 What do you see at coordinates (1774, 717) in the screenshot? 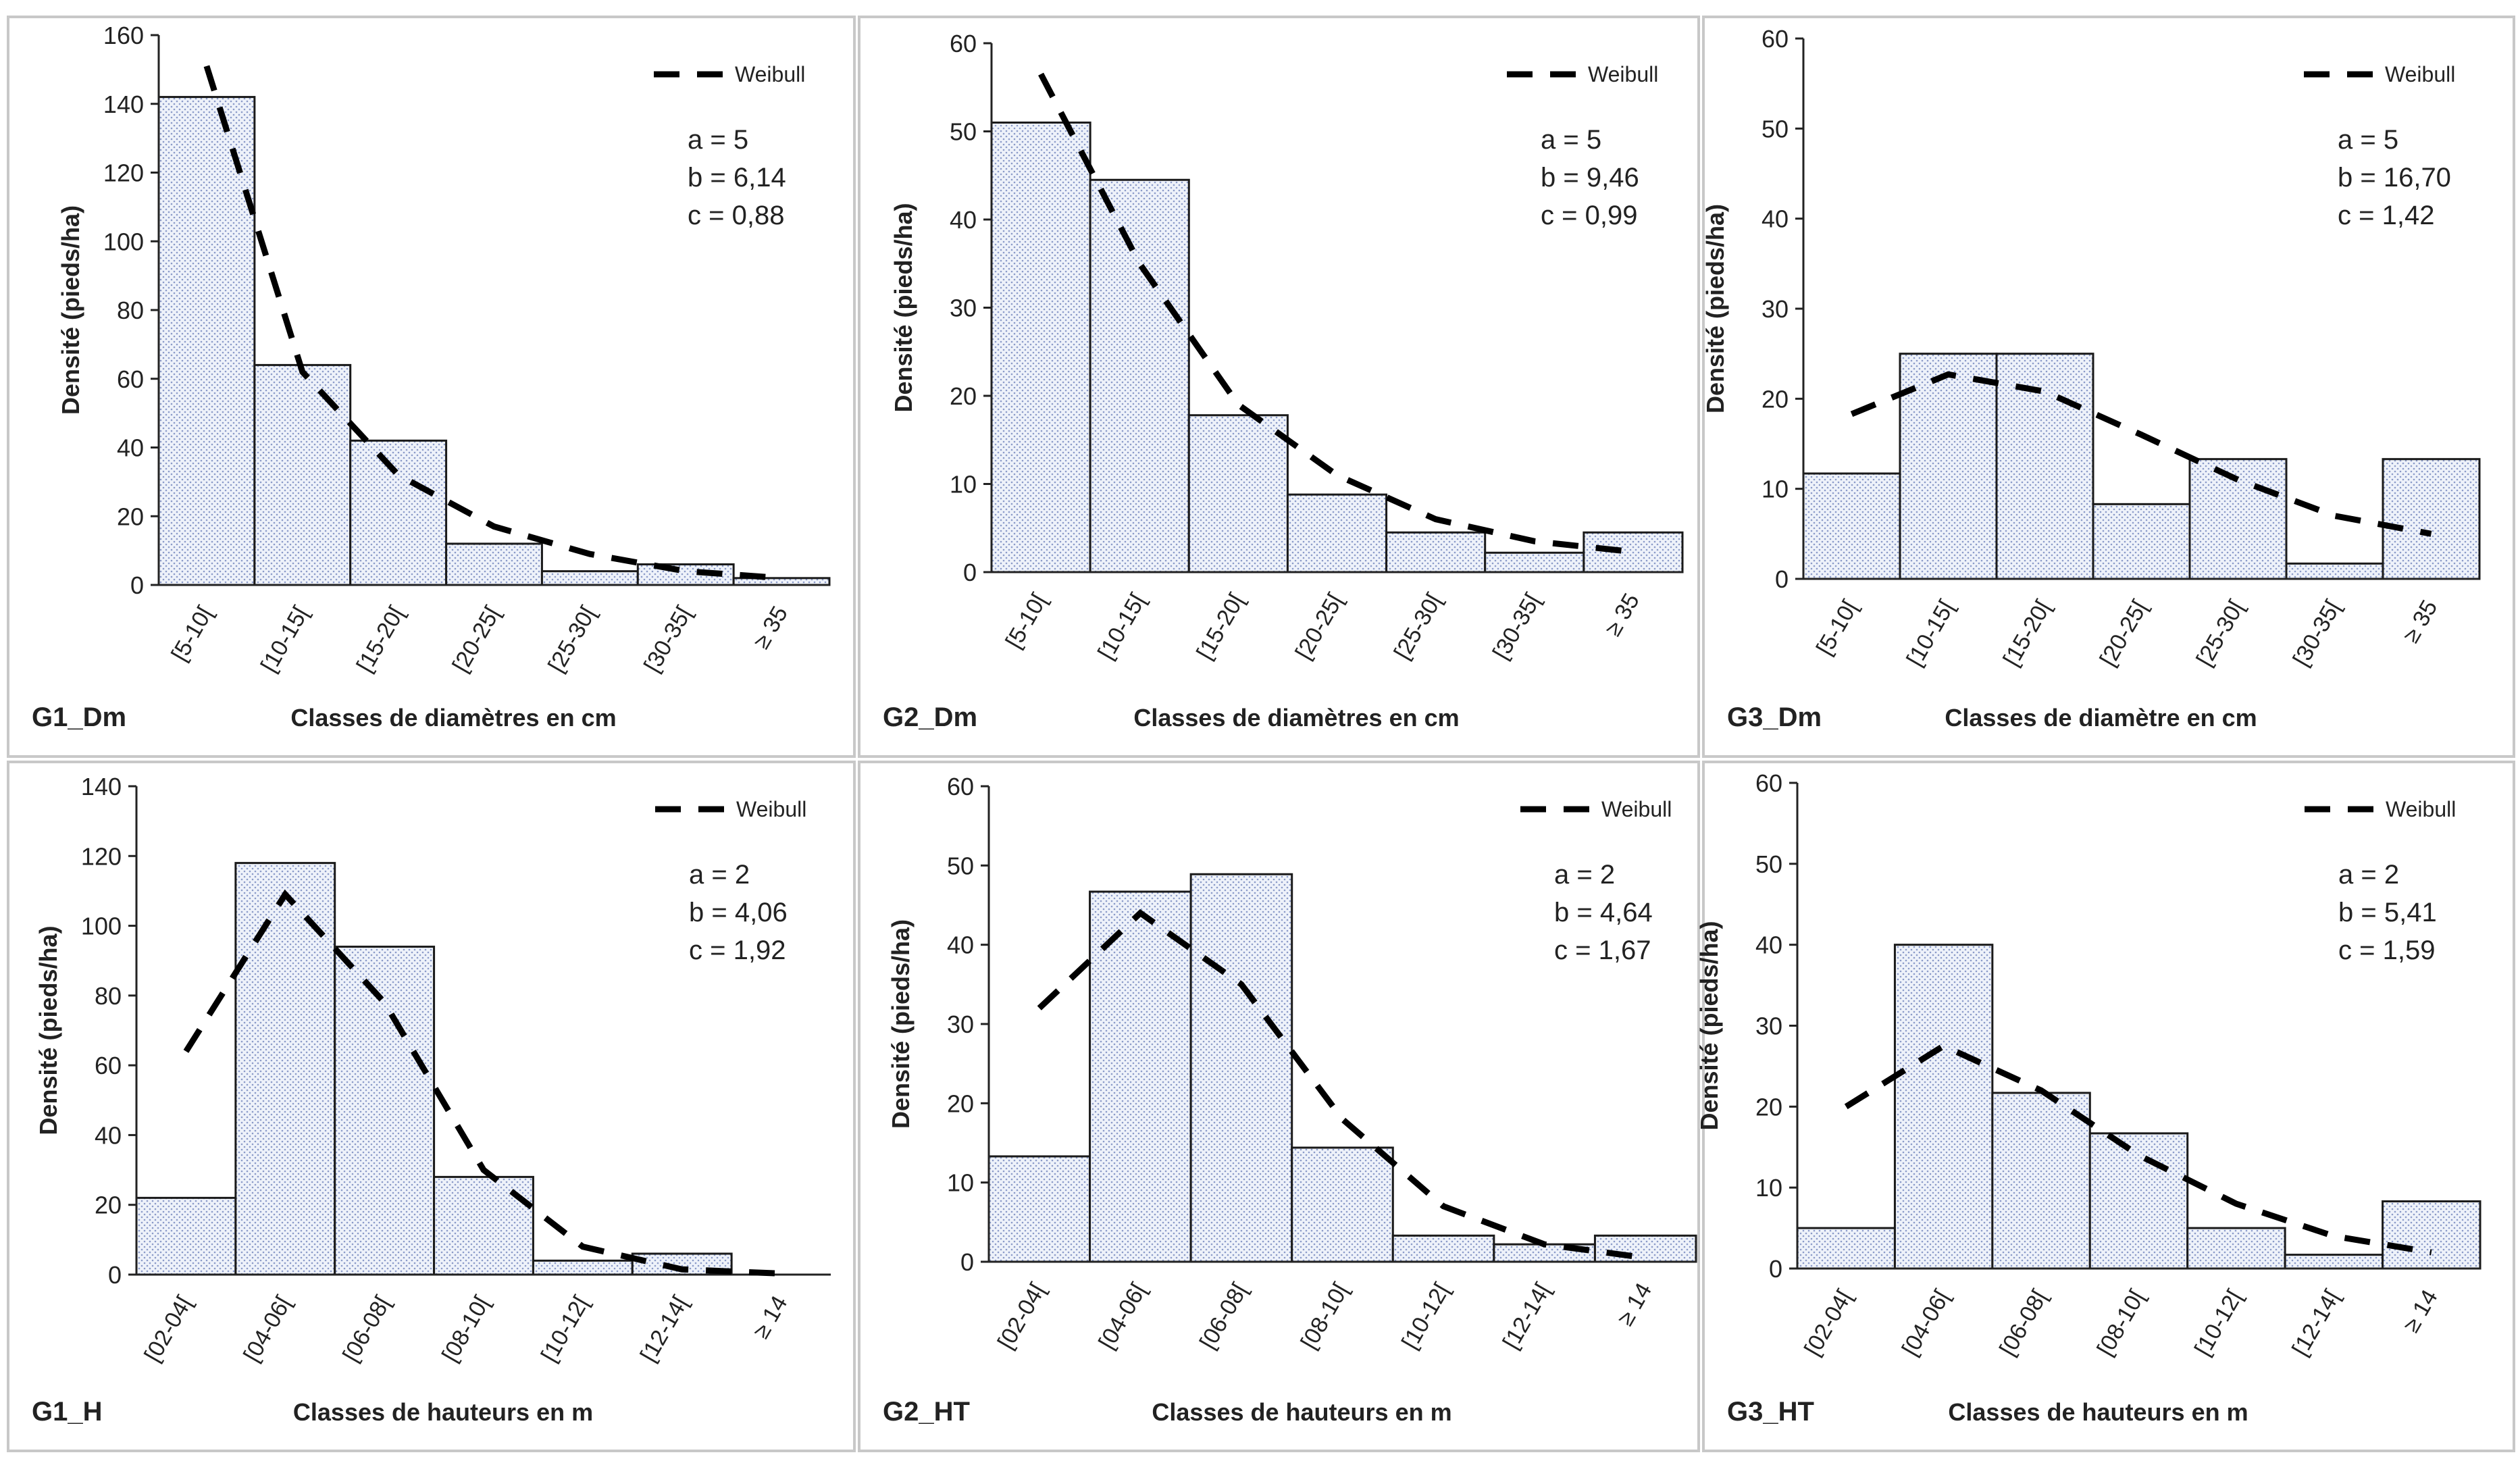
I see `panel-label: G3_Dm` at bounding box center [1774, 717].